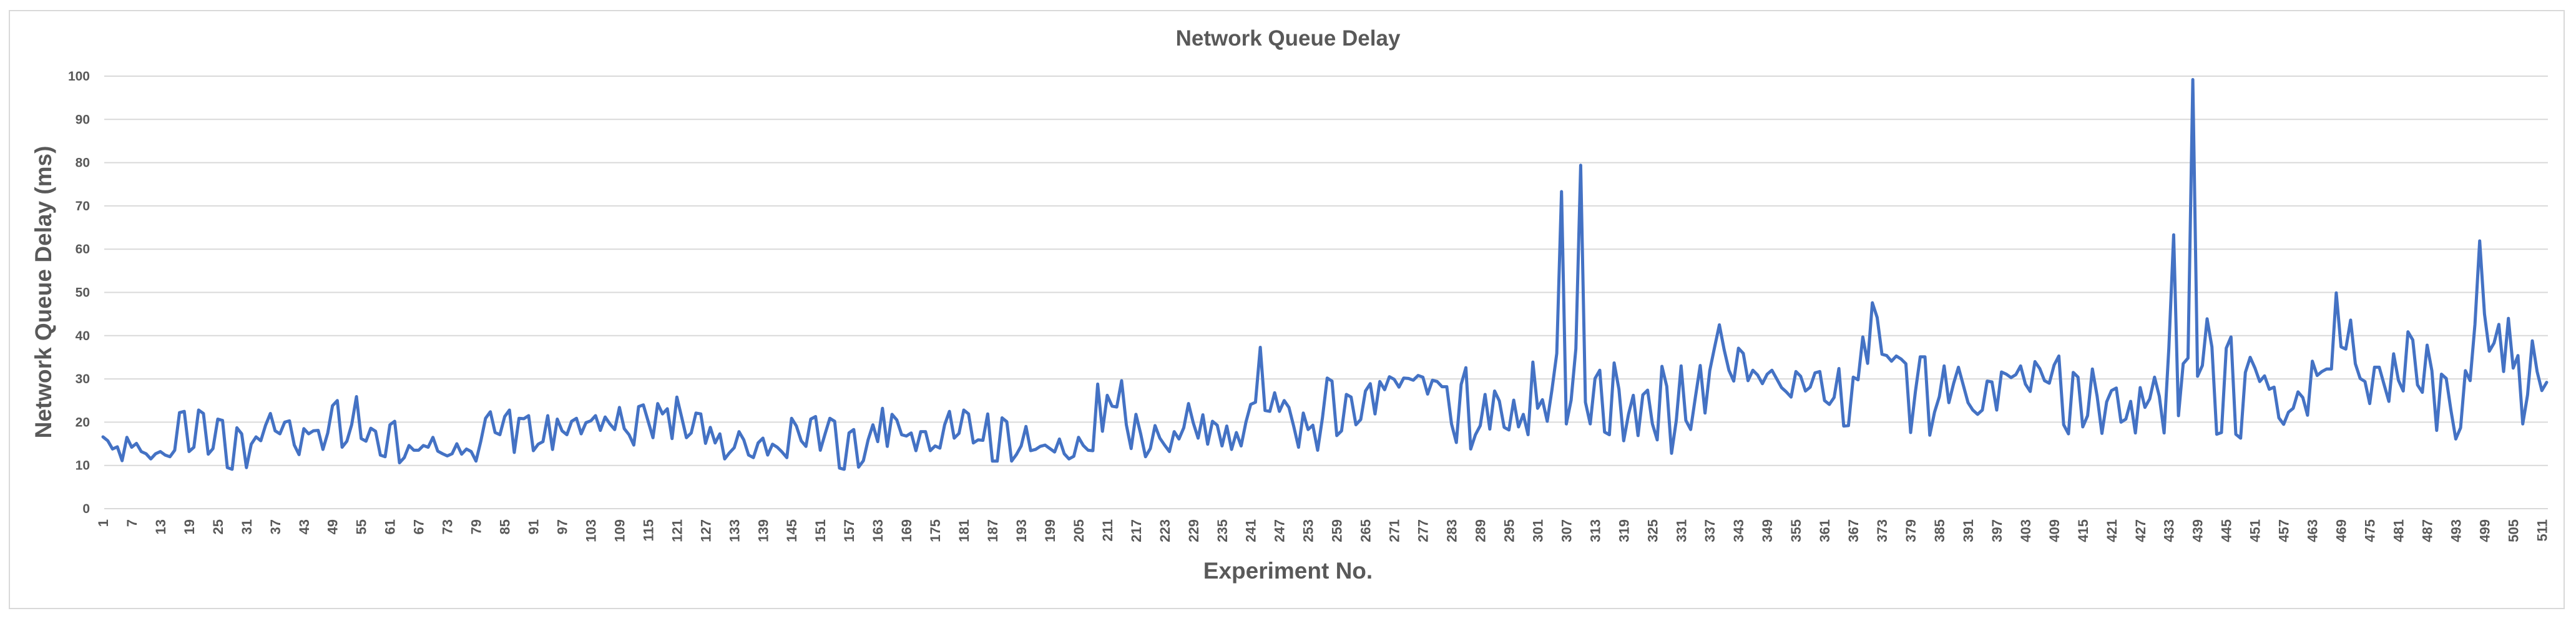 The height and width of the screenshot is (626, 2576). What do you see at coordinates (1480, 530) in the screenshot?
I see `x-tick-label: 289` at bounding box center [1480, 530].